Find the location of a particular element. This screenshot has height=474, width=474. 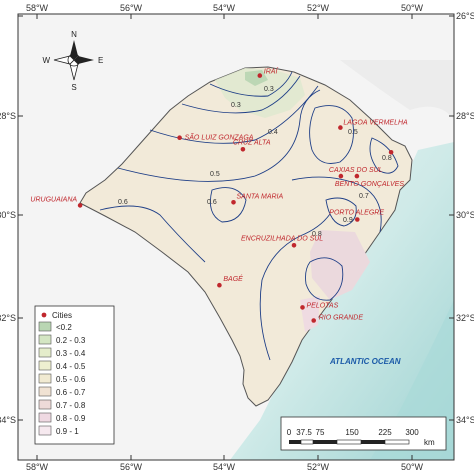

north-arrow-icon is located at coordinates (73, 60).